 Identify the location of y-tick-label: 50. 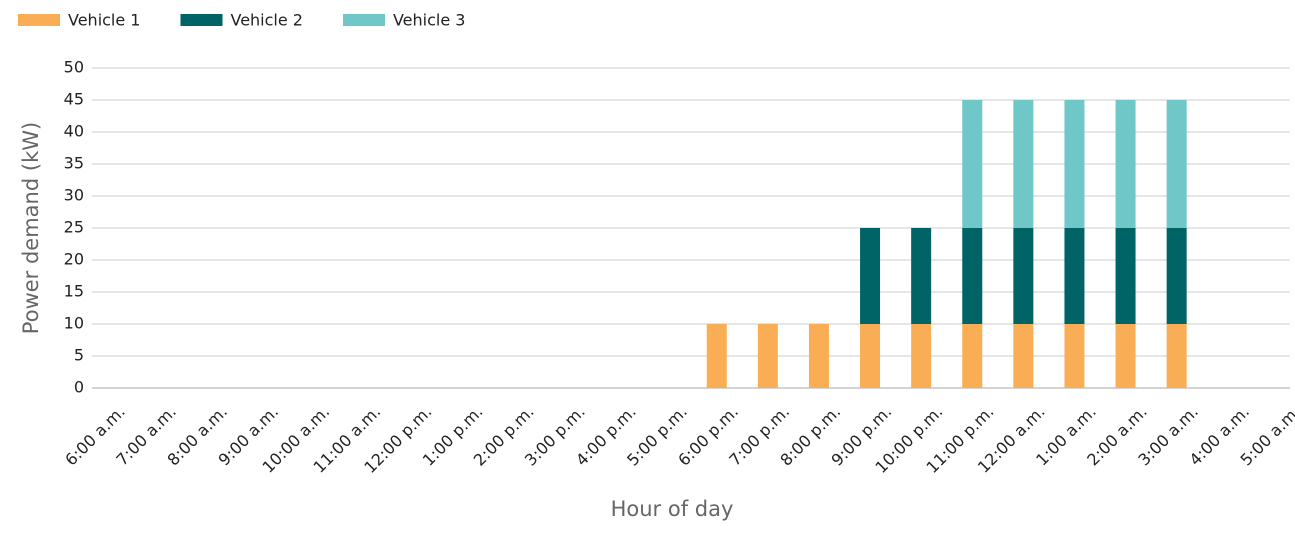
(74, 67).